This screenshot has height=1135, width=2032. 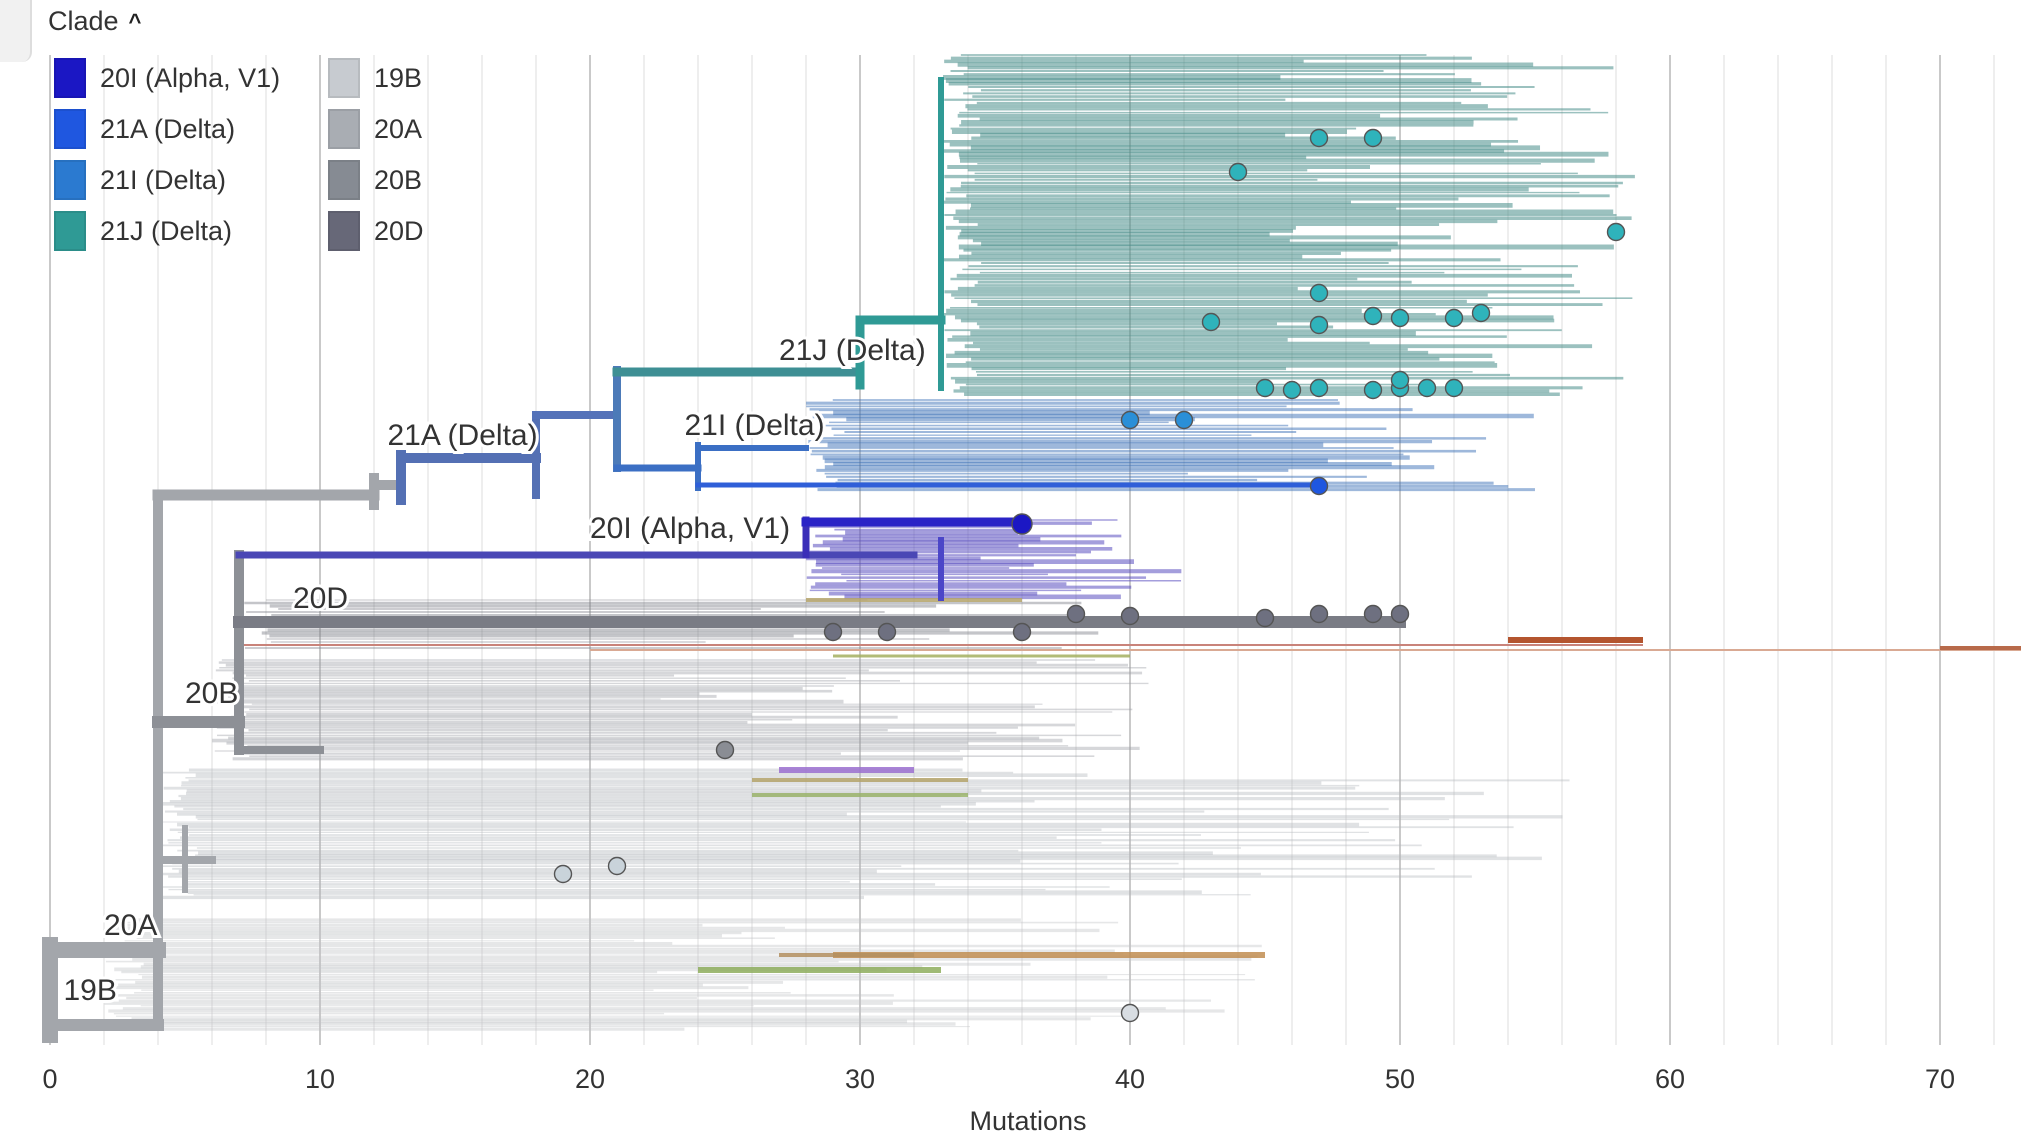 What do you see at coordinates (1670, 1079) in the screenshot?
I see `x-tick-label: 60` at bounding box center [1670, 1079].